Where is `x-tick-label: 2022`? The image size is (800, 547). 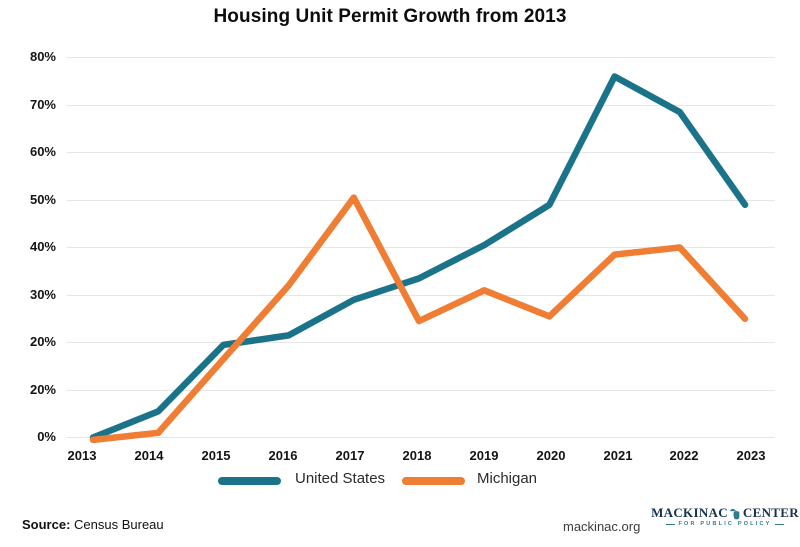
x-tick-label: 2022 is located at coordinates (684, 455).